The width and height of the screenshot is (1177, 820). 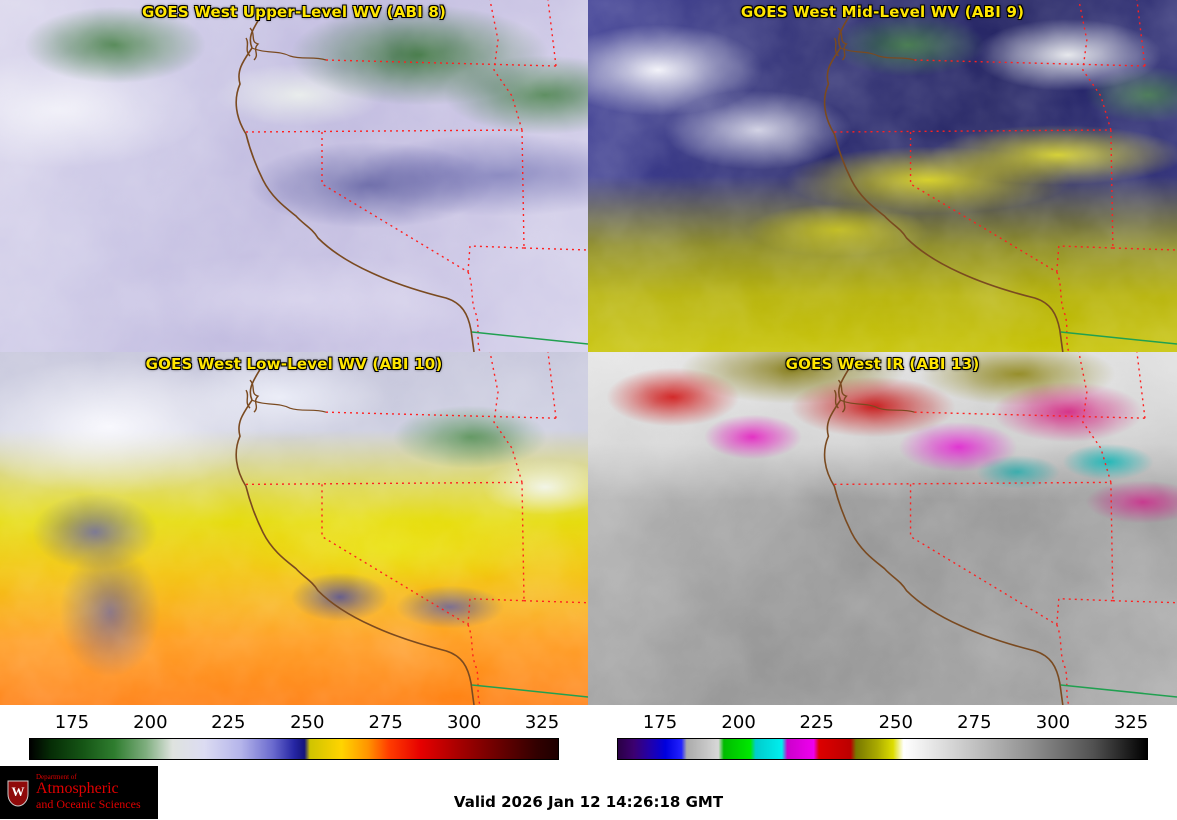 What do you see at coordinates (588, 802) in the screenshot?
I see `valid-time-label: Valid 2026 Jan 12 14:26:18 GMT` at bounding box center [588, 802].